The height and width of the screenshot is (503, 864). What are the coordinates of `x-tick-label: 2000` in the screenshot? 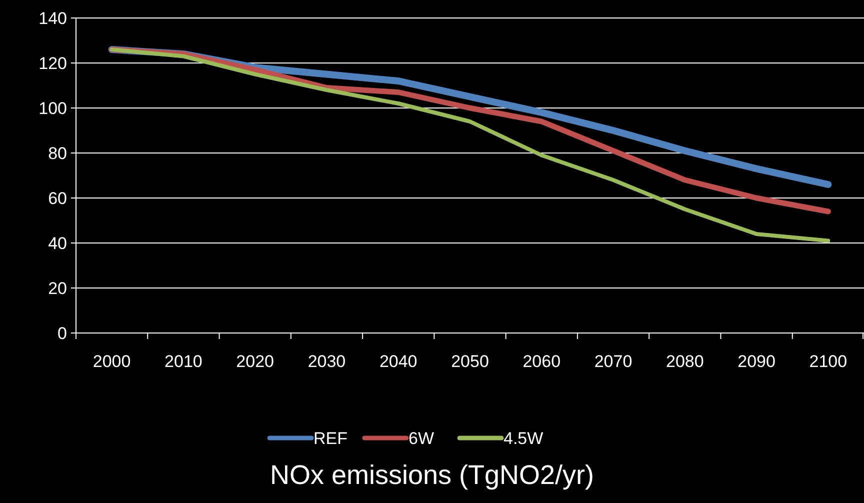 It's located at (111, 361).